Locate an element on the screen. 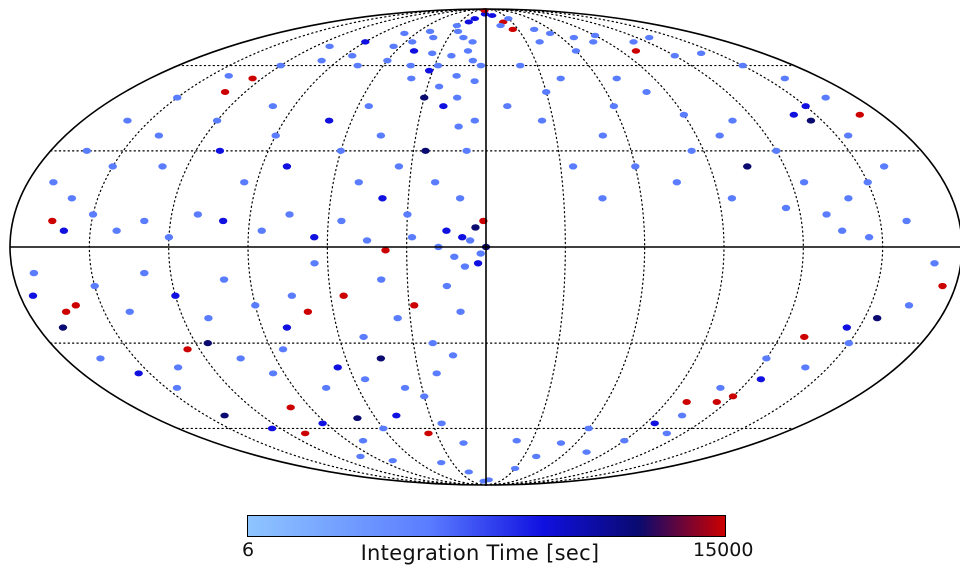  colorbar-gradient is located at coordinates (486, 526).